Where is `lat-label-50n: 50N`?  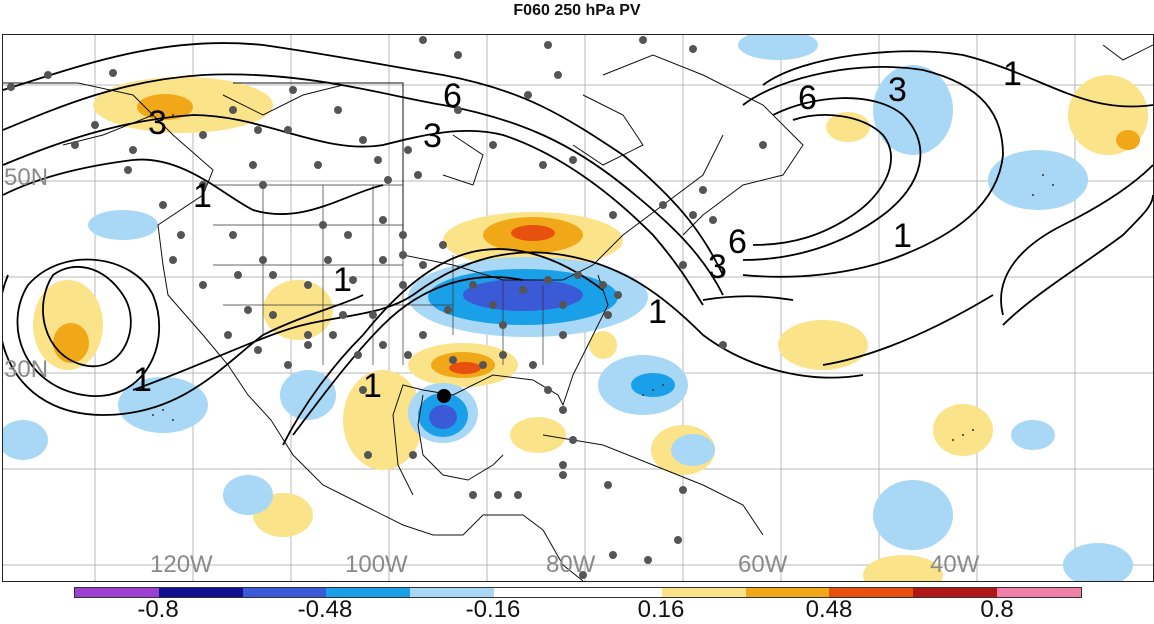
lat-label-50n: 50N is located at coordinates (26, 177).